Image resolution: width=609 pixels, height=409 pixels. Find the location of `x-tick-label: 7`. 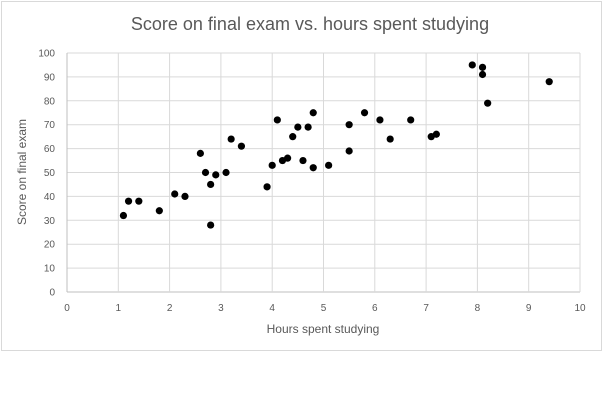

x-tick-label: 7 is located at coordinates (426, 308).